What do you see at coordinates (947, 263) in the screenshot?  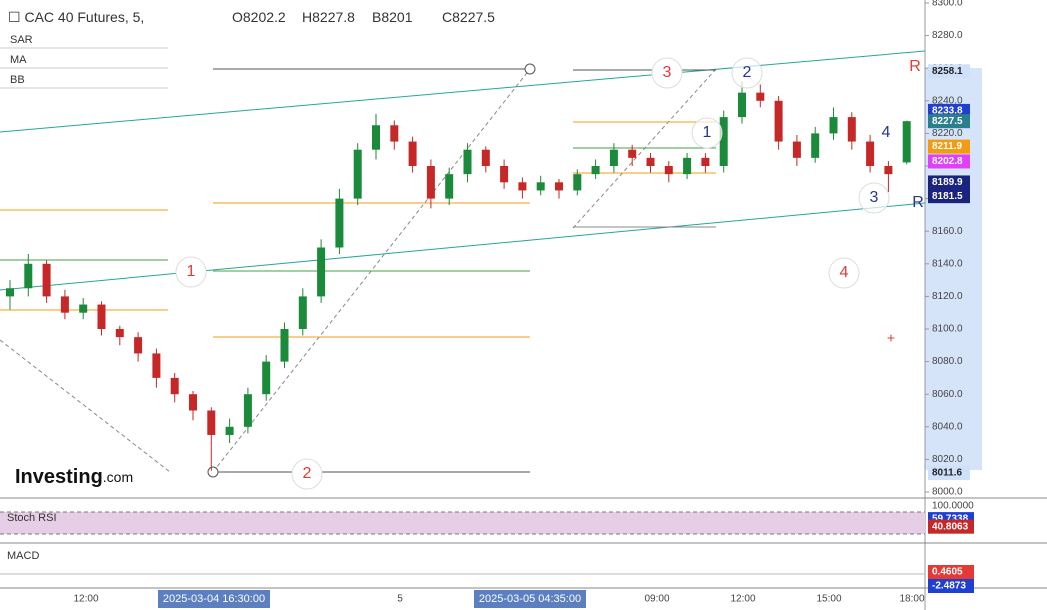 I see `y-tick-label: 8140.0` at bounding box center [947, 263].